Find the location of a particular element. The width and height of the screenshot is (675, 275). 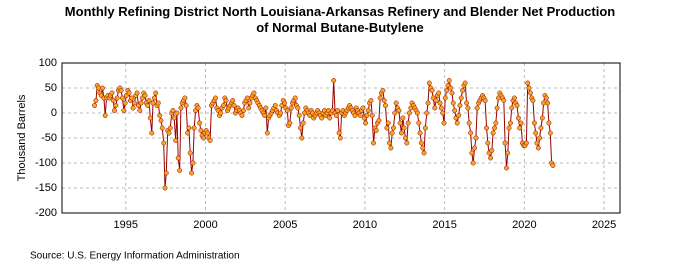

x-tick-label: 2005 is located at coordinates (285, 225).